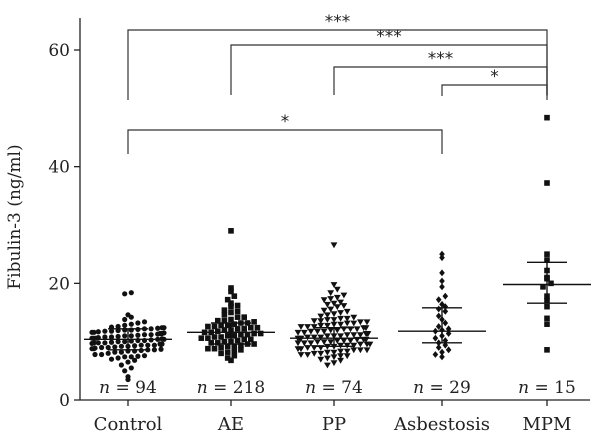 This screenshot has height=442, width=600. What do you see at coordinates (547, 424) in the screenshot?
I see `category-label: MPM` at bounding box center [547, 424].